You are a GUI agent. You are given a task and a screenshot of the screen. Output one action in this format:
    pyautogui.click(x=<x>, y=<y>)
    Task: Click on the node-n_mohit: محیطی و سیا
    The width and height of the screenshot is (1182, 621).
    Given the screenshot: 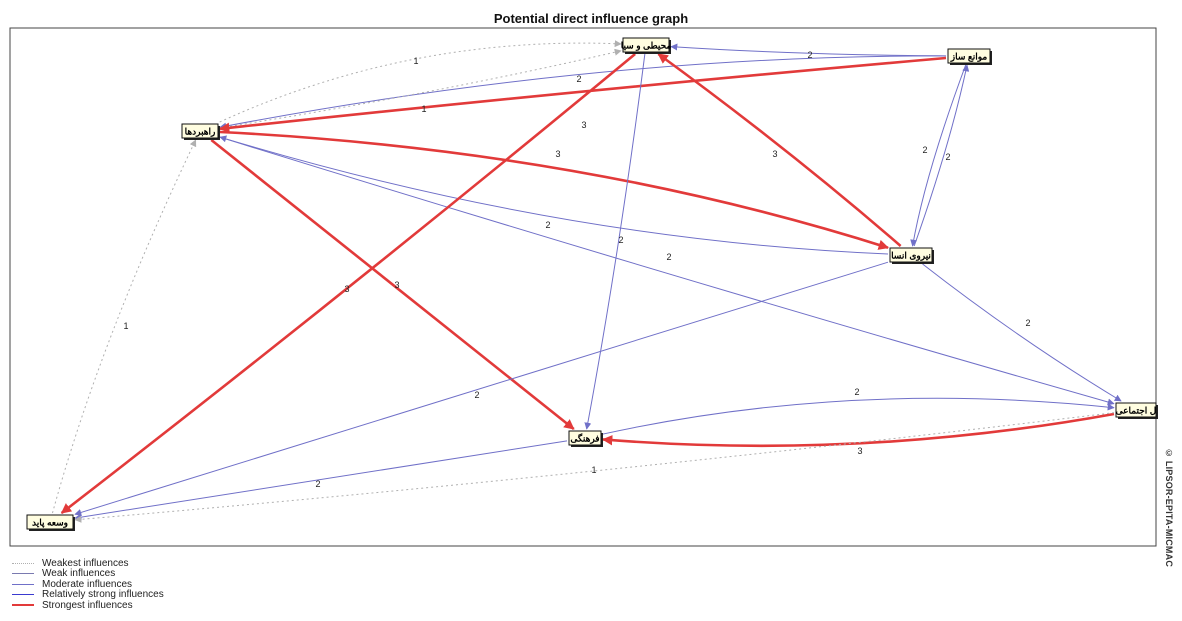 What is the action you would take?
    pyautogui.click(x=646, y=45)
    